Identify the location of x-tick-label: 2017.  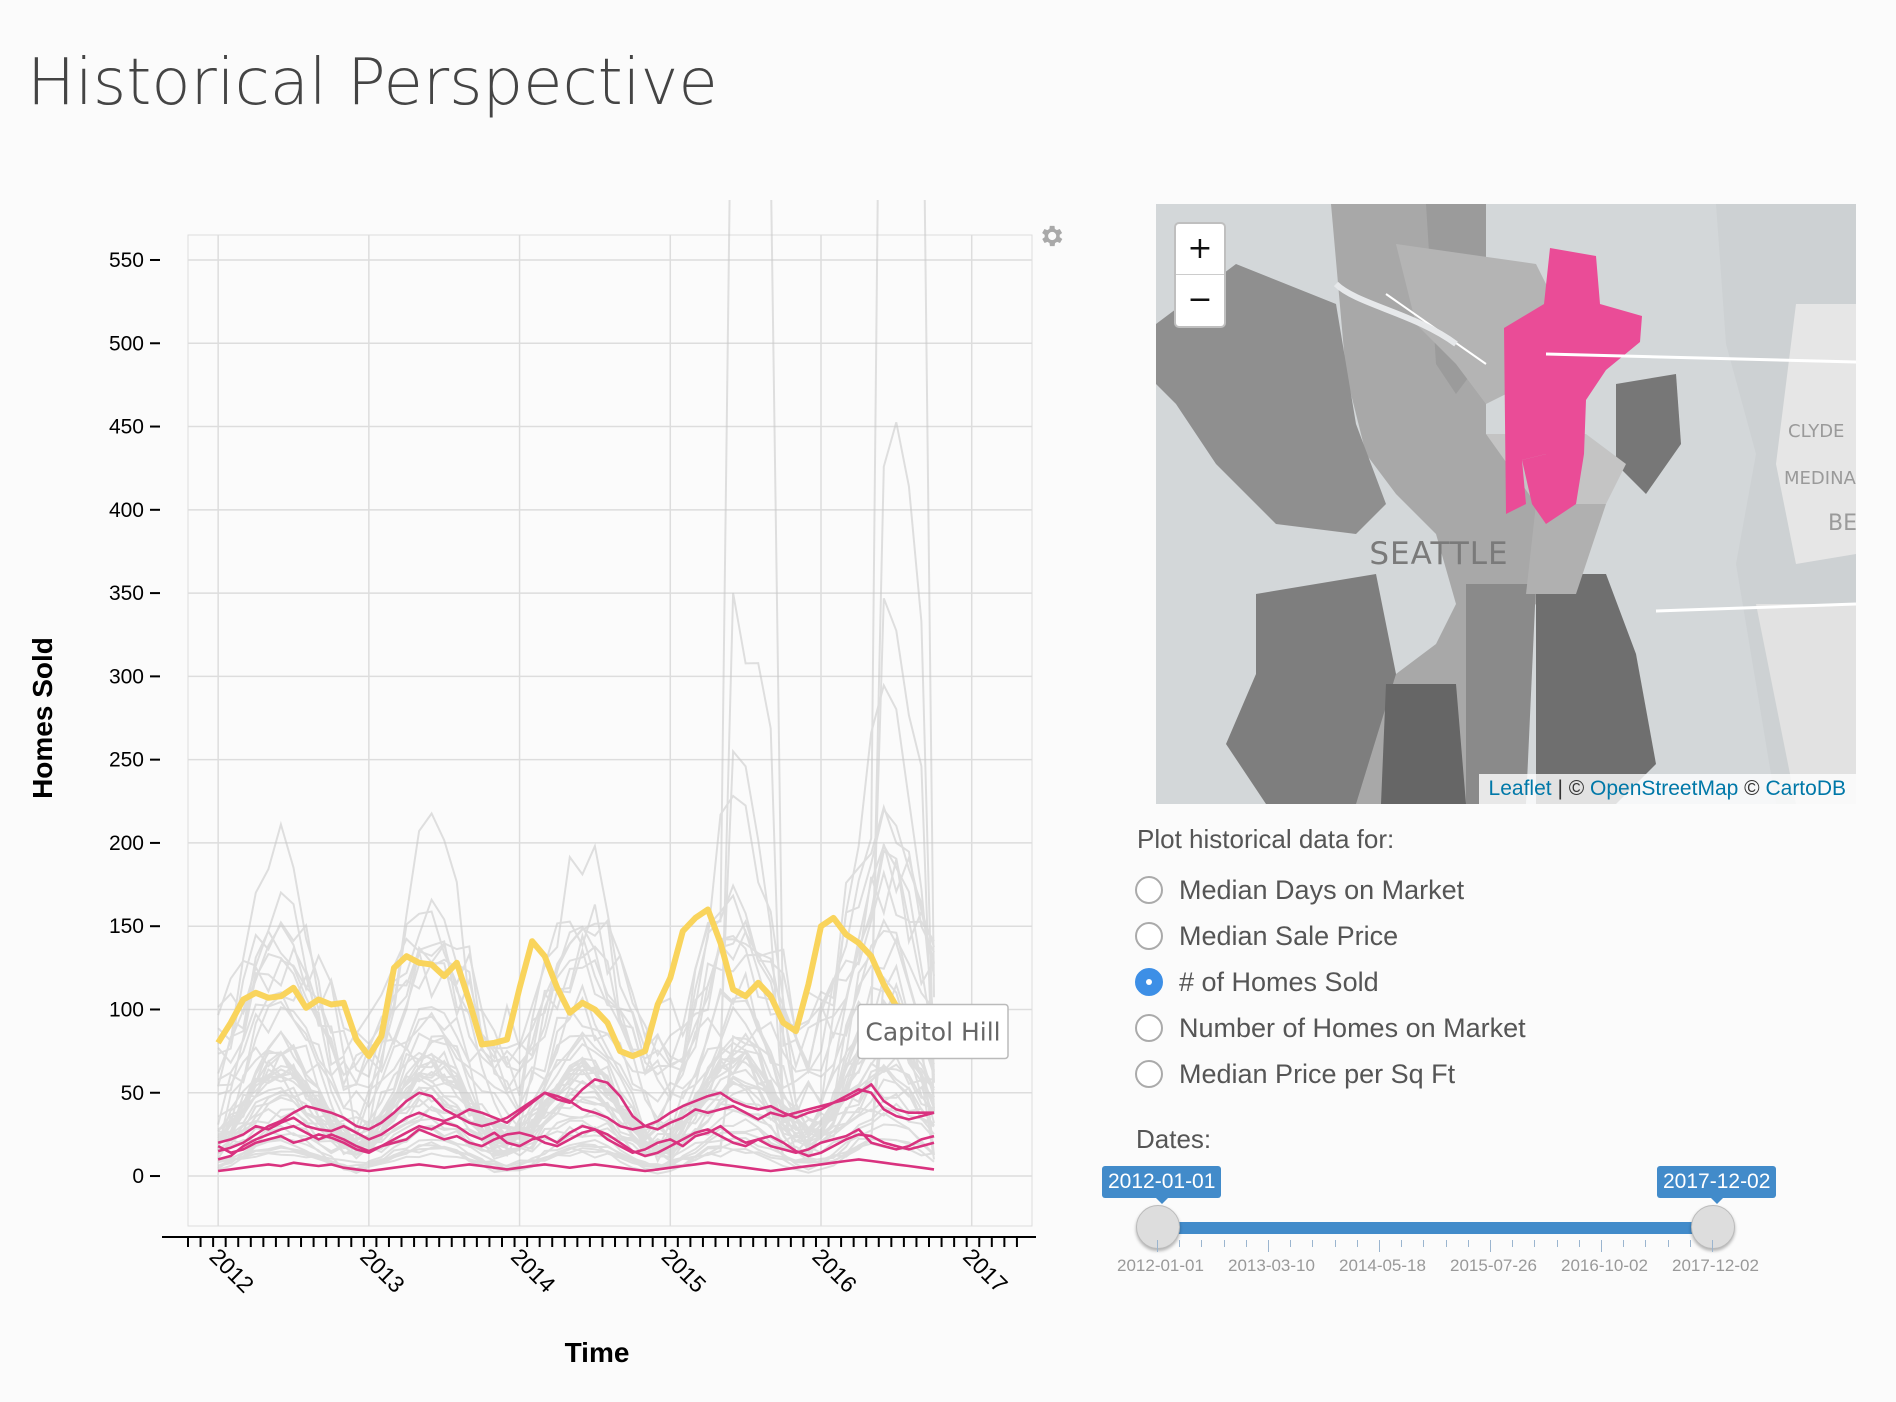
(985, 1270).